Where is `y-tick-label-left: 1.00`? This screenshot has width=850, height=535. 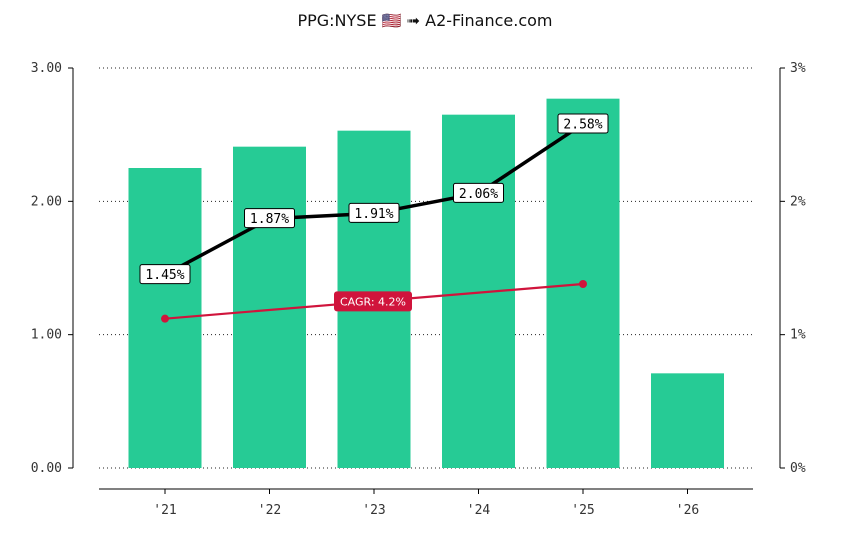 y-tick-label-left: 1.00 is located at coordinates (46, 335).